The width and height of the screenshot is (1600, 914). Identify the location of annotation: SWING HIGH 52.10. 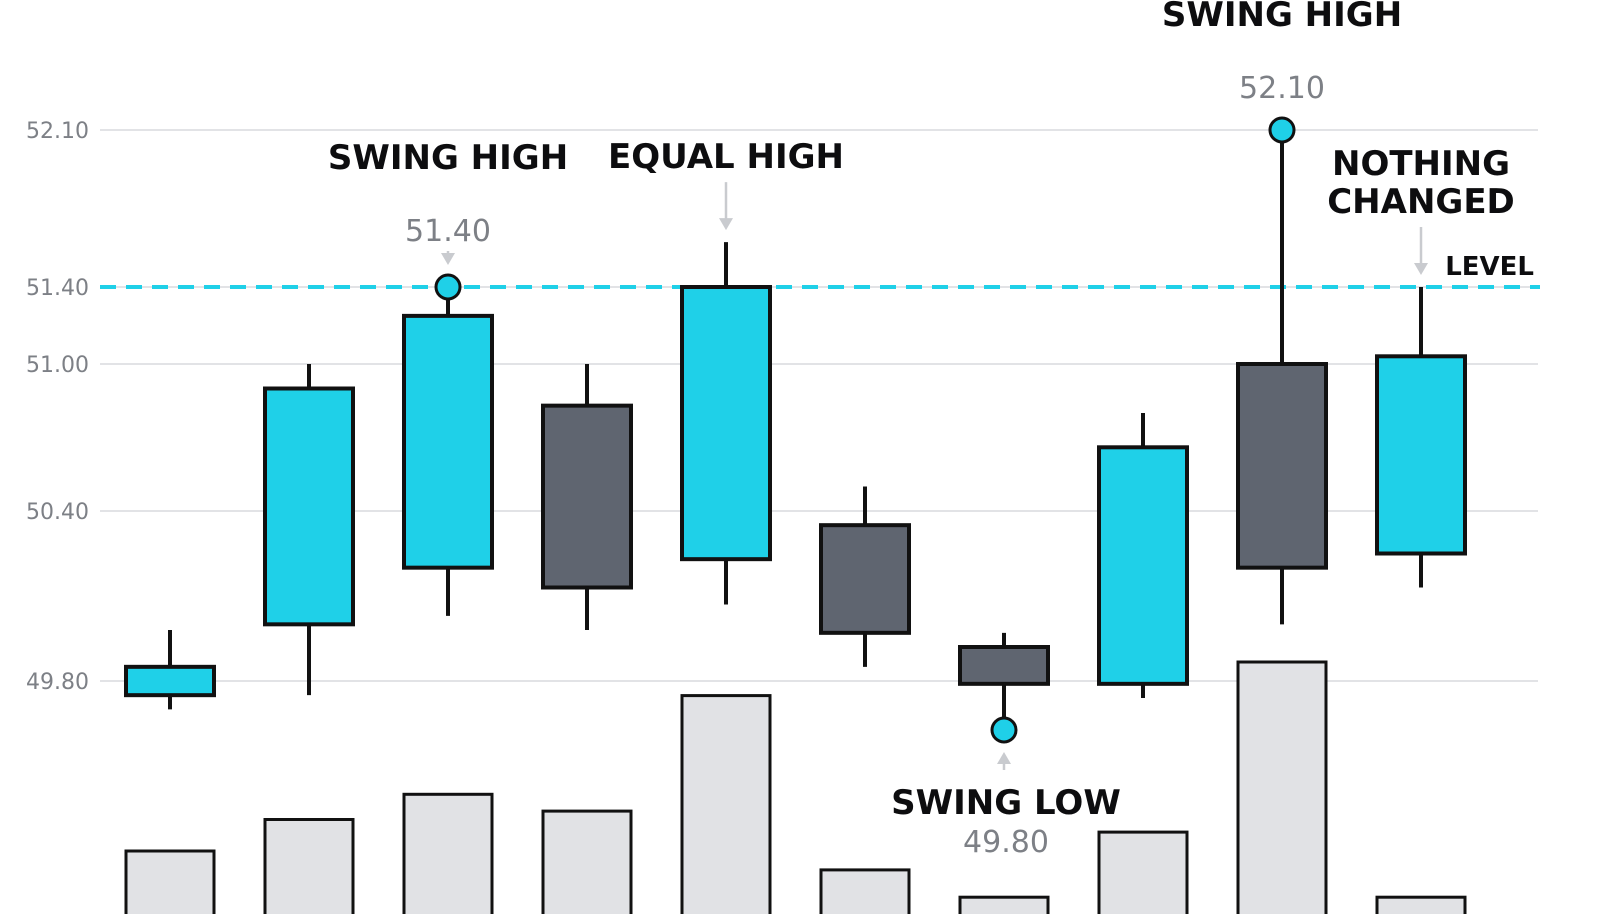
(1282, 72).